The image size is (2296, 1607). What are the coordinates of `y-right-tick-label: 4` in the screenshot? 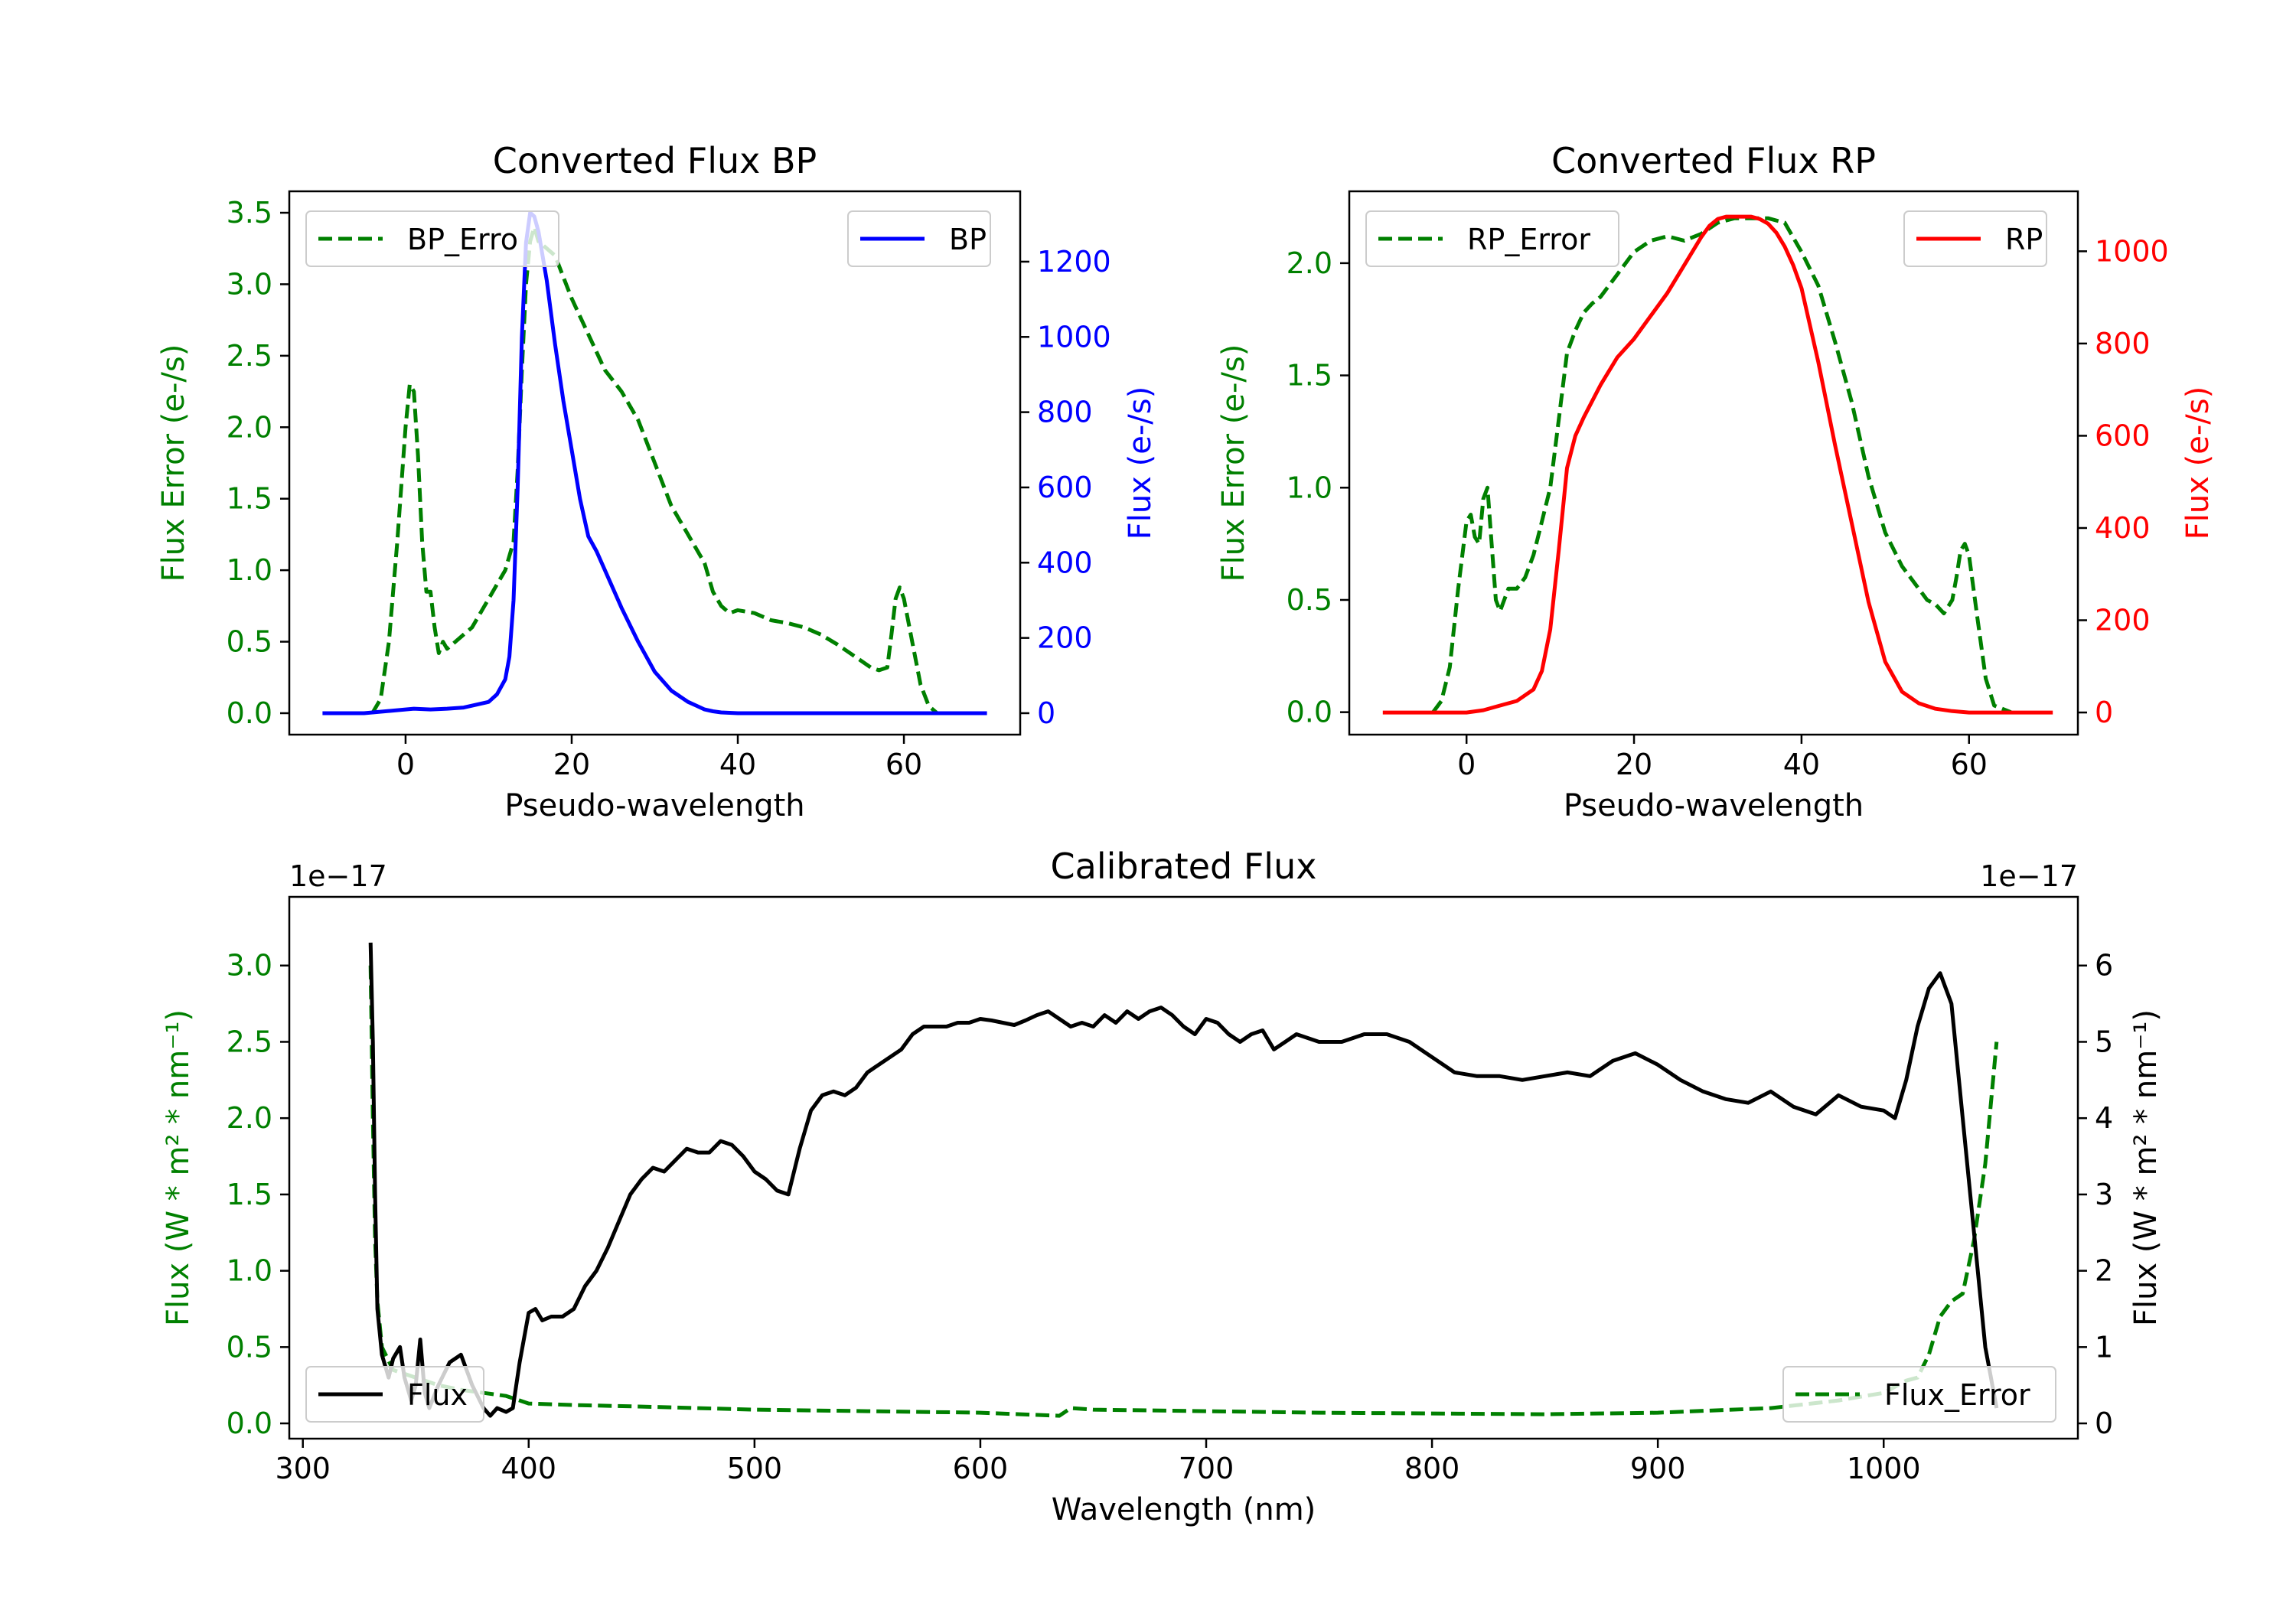 It's located at (2104, 1118).